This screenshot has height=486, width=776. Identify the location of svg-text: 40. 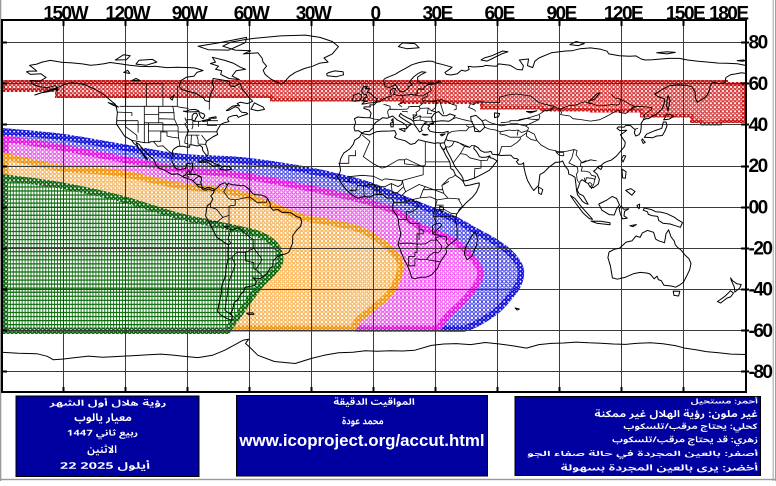
(758, 125).